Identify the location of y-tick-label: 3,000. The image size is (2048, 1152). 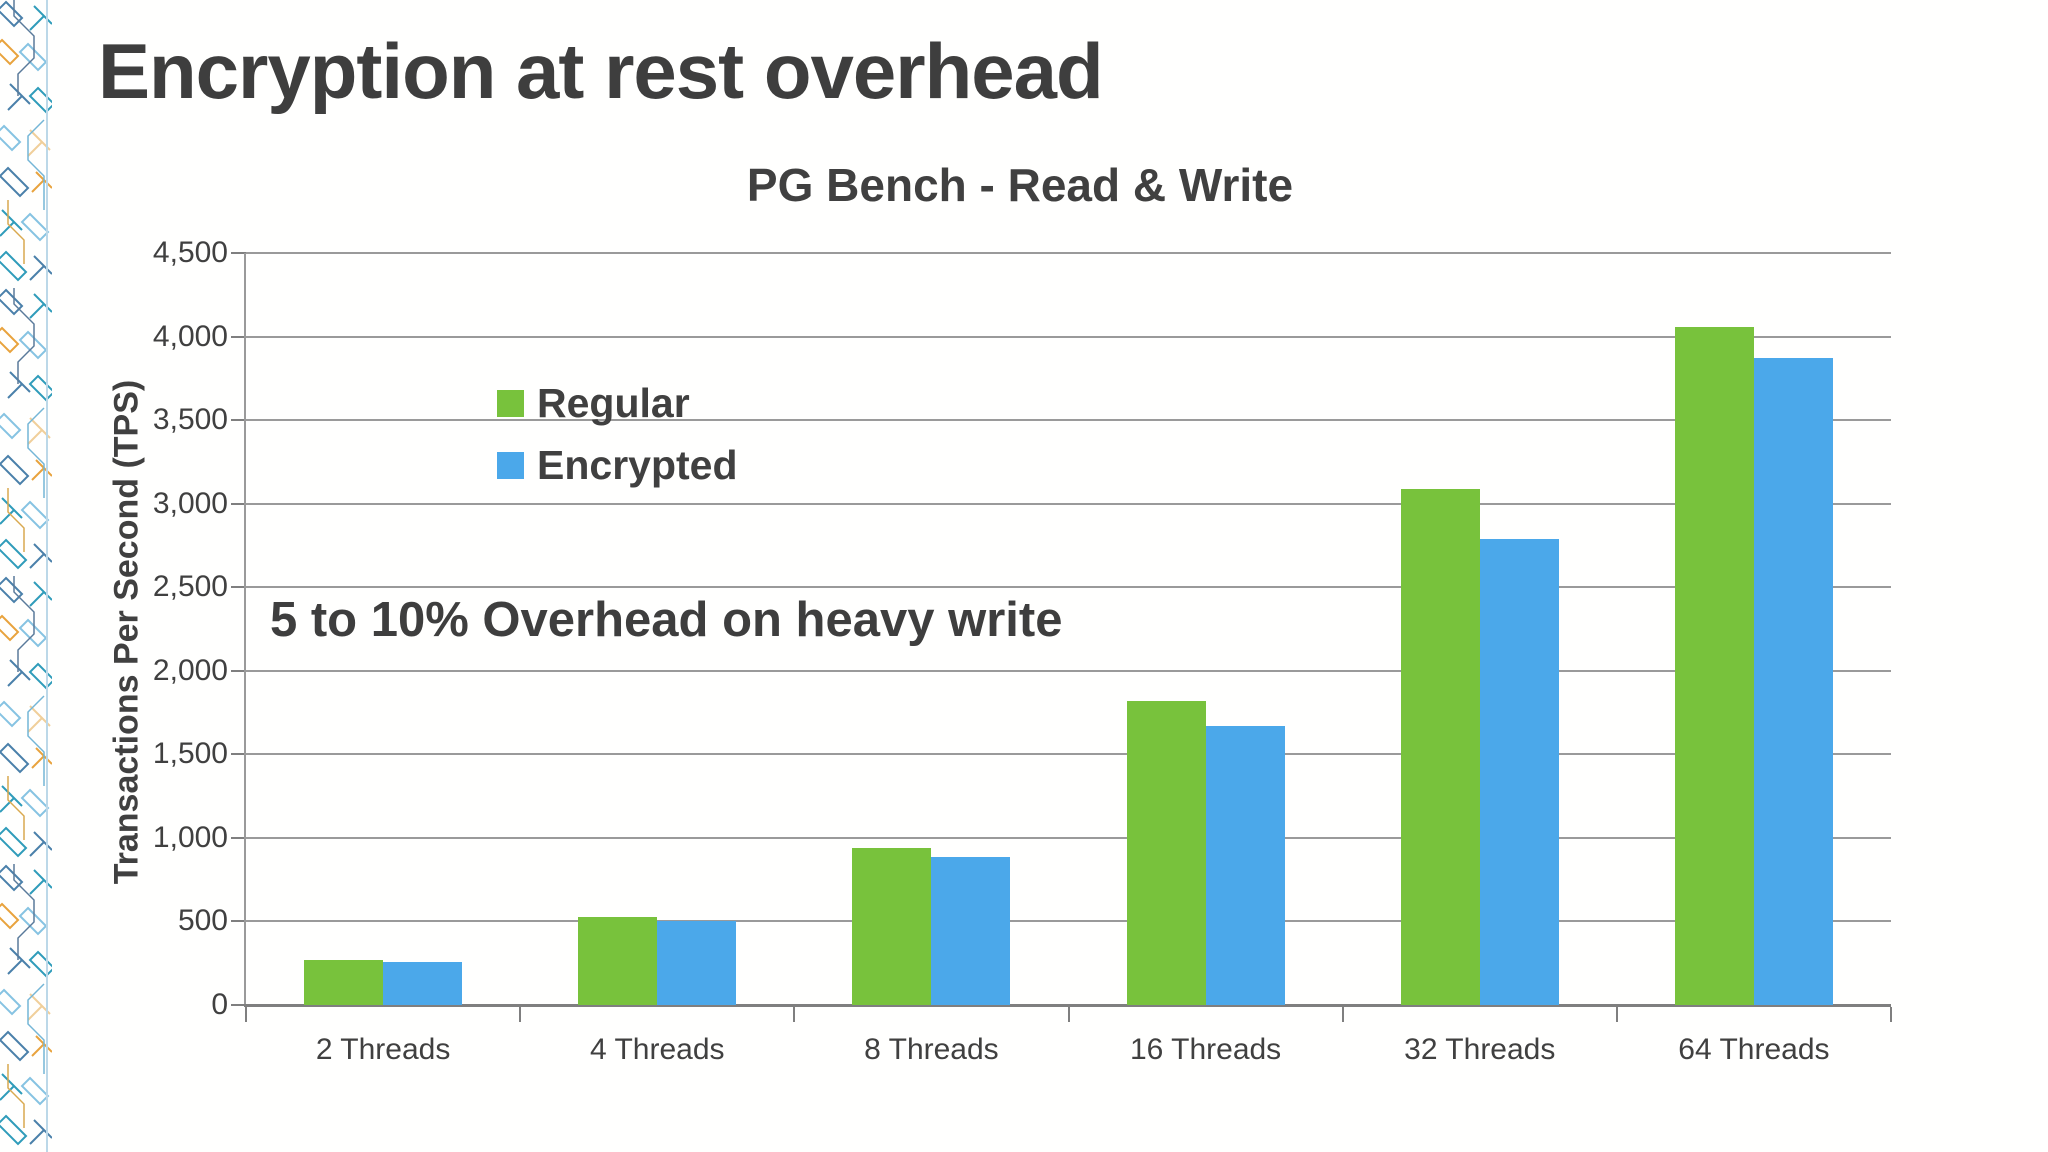
(190, 503).